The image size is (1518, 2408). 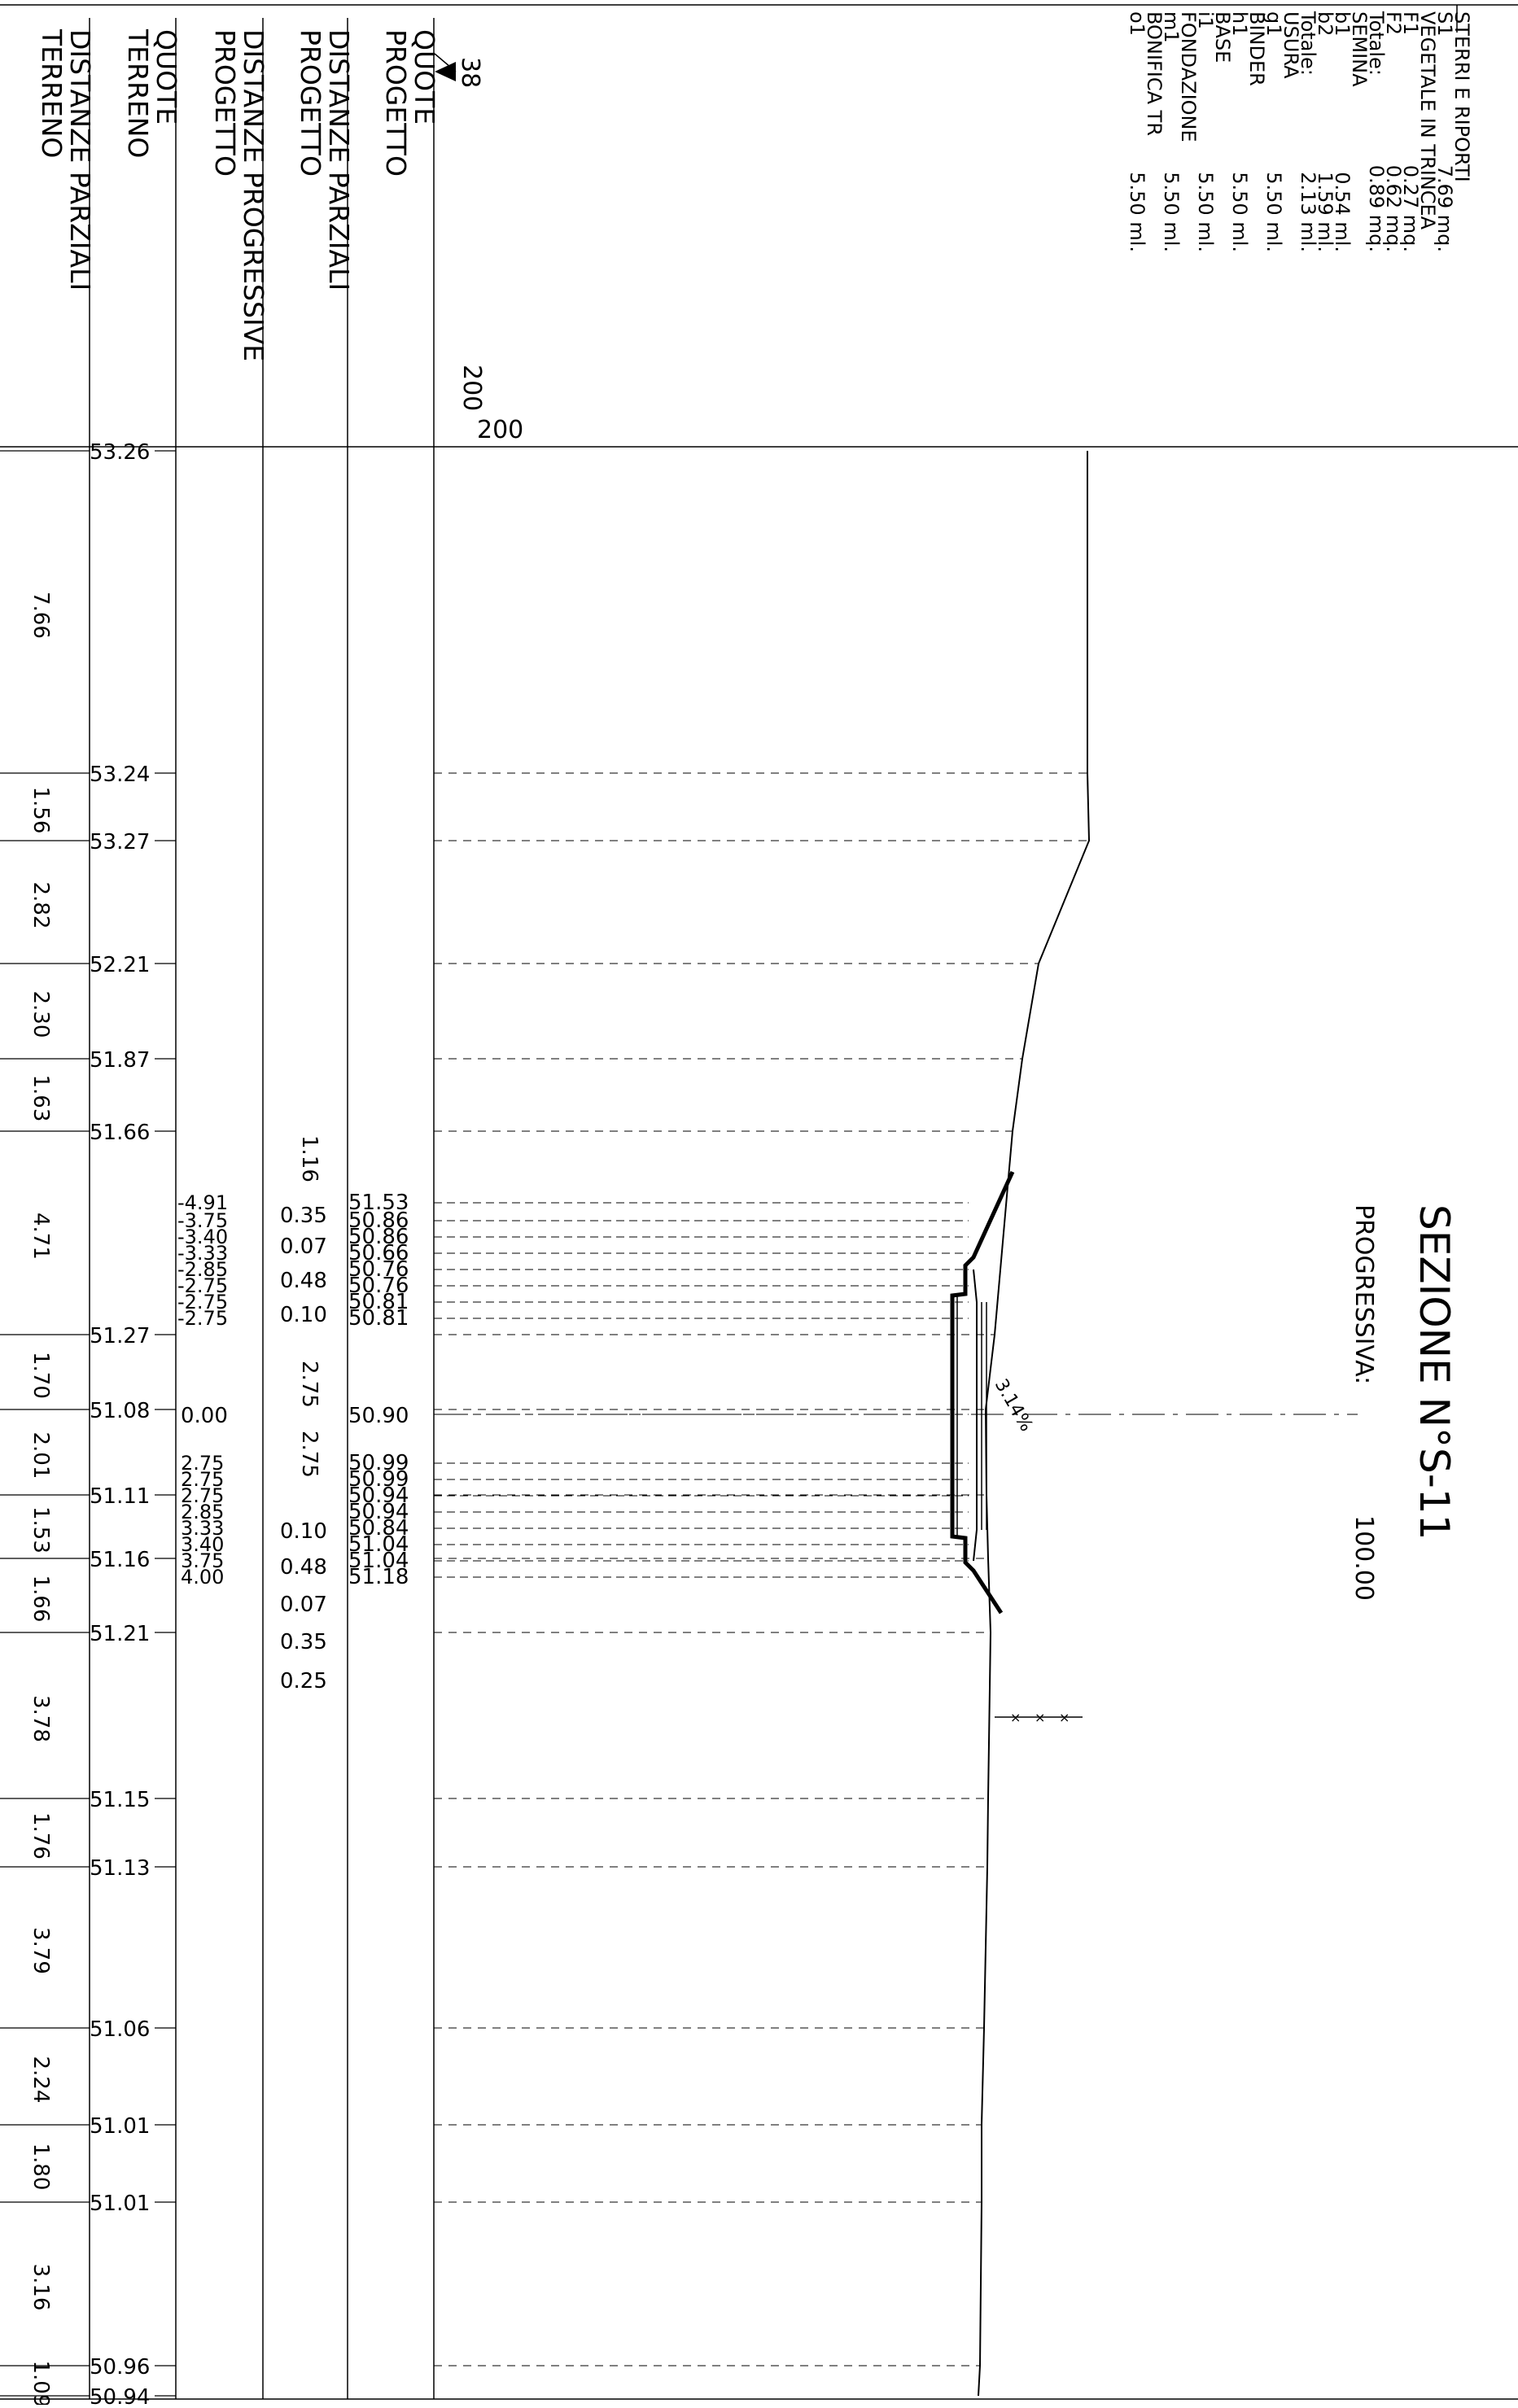 I want to click on legend-label: F2, so click(x=1394, y=23).